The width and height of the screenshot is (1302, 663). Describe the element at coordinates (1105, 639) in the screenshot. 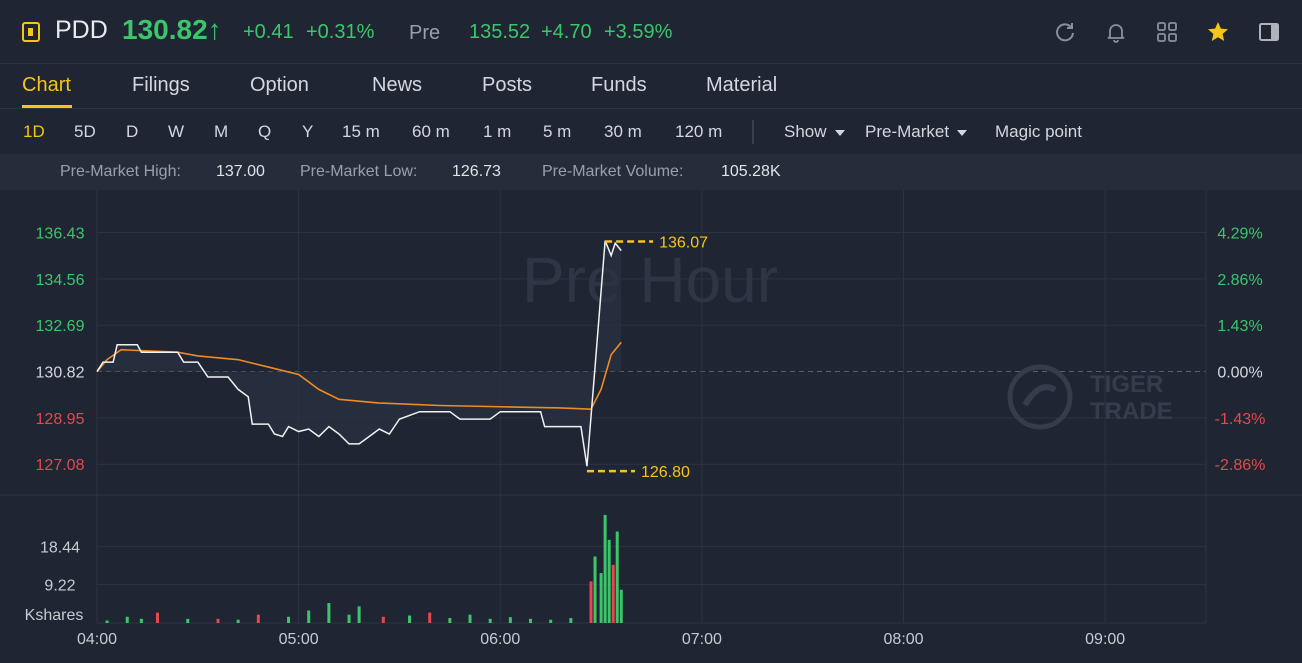

I see `x-tick: 09:00` at that location.